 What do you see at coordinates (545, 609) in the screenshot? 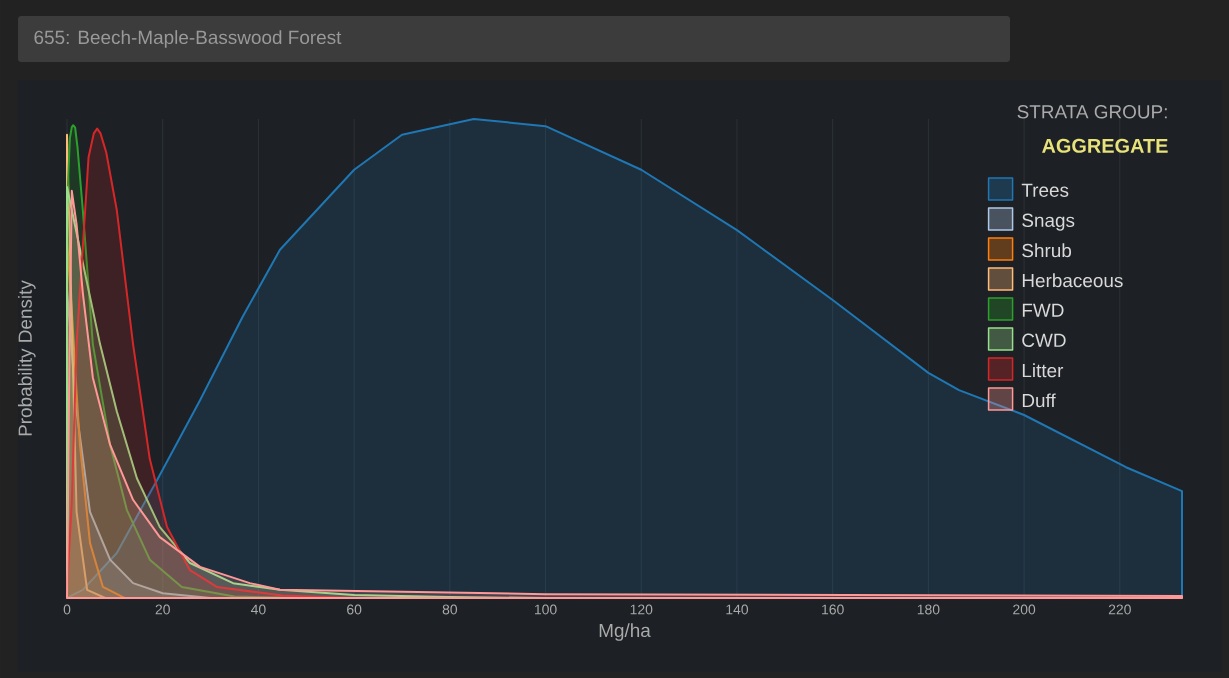
I see `x-tick-label: 100` at bounding box center [545, 609].